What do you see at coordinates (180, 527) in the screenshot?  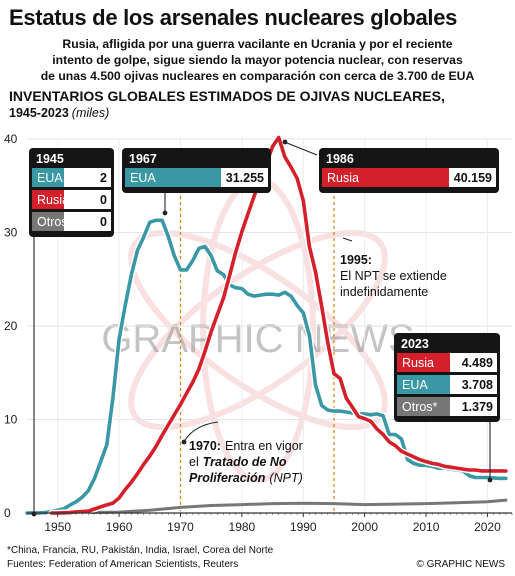 I see `x-tick-label: 1970` at bounding box center [180, 527].